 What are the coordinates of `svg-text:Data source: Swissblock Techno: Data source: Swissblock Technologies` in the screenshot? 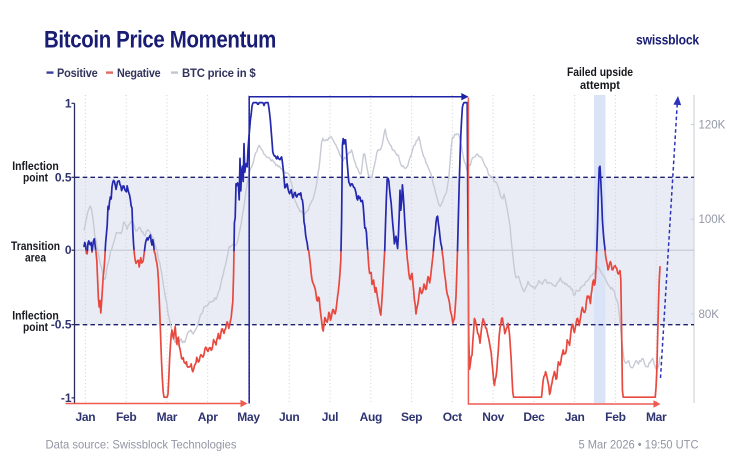 It's located at (141, 445).